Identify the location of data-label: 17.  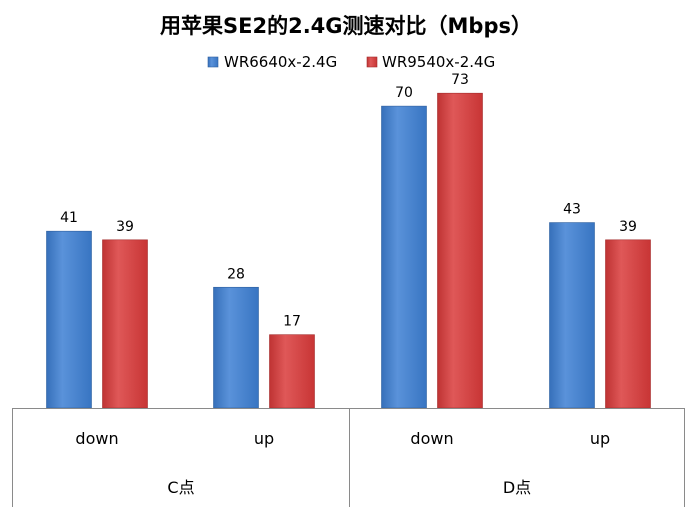
(292, 322).